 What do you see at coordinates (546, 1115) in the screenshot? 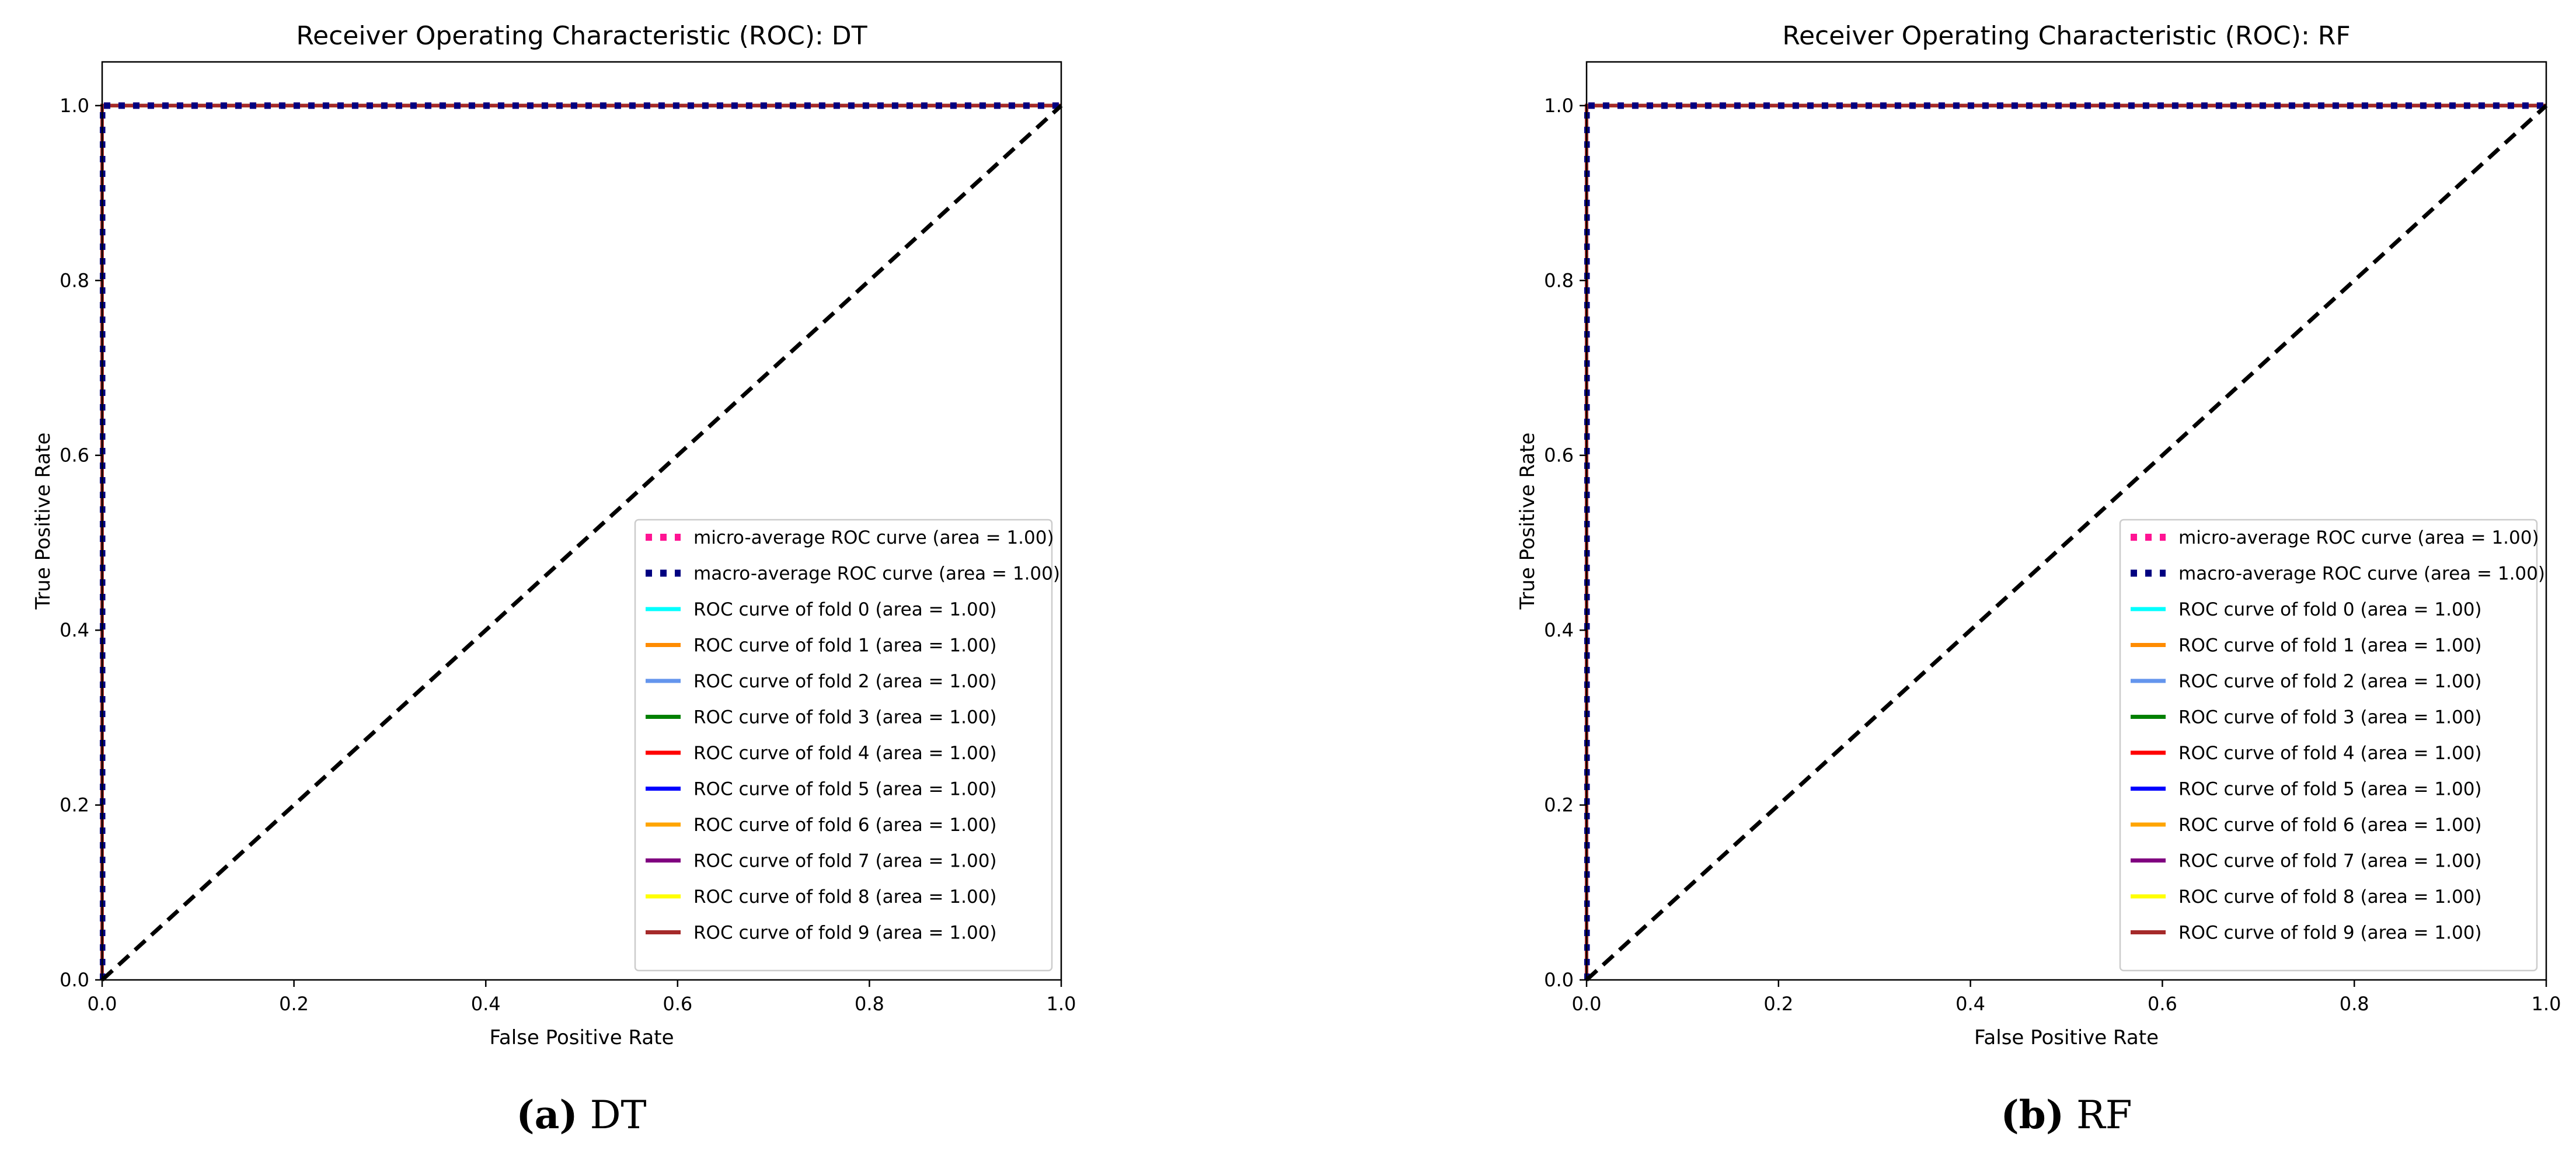
I see `caption-letter: (a)` at bounding box center [546, 1115].